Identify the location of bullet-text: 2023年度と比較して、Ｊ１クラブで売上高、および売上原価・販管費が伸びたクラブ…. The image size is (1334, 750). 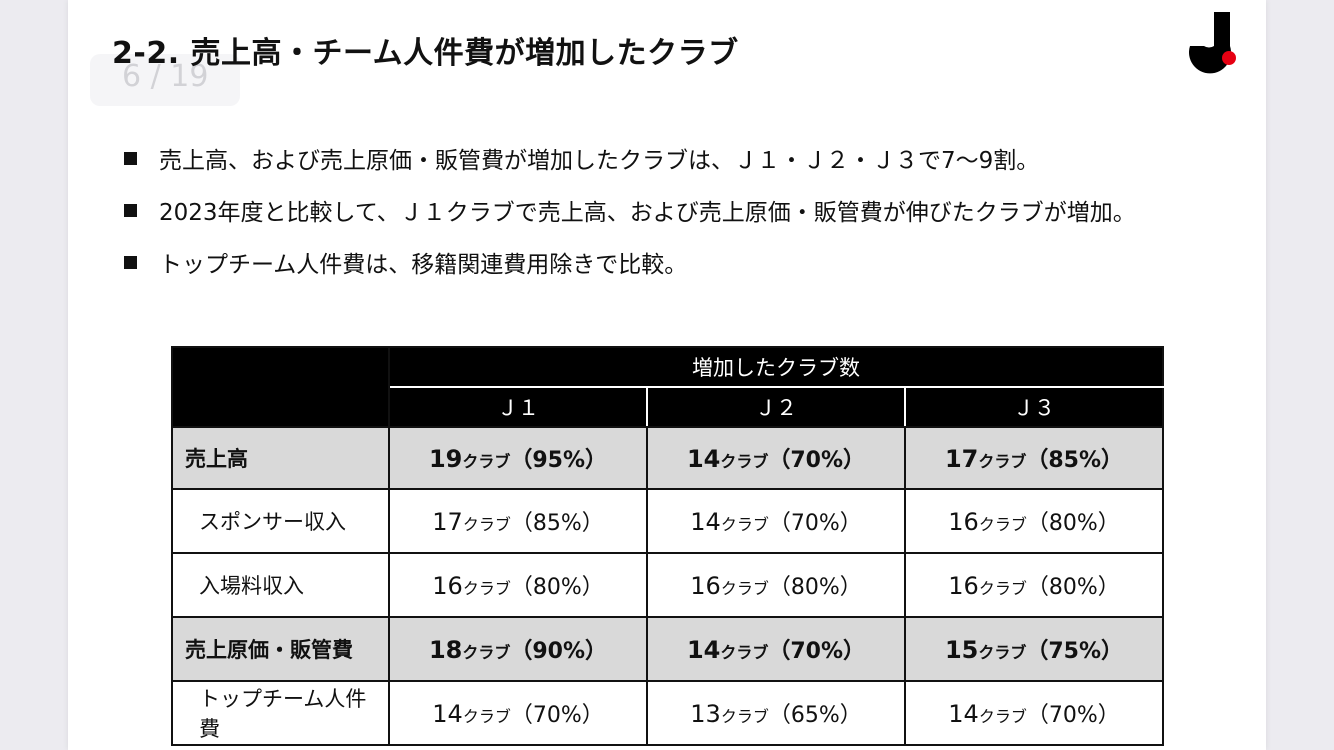
(647, 213).